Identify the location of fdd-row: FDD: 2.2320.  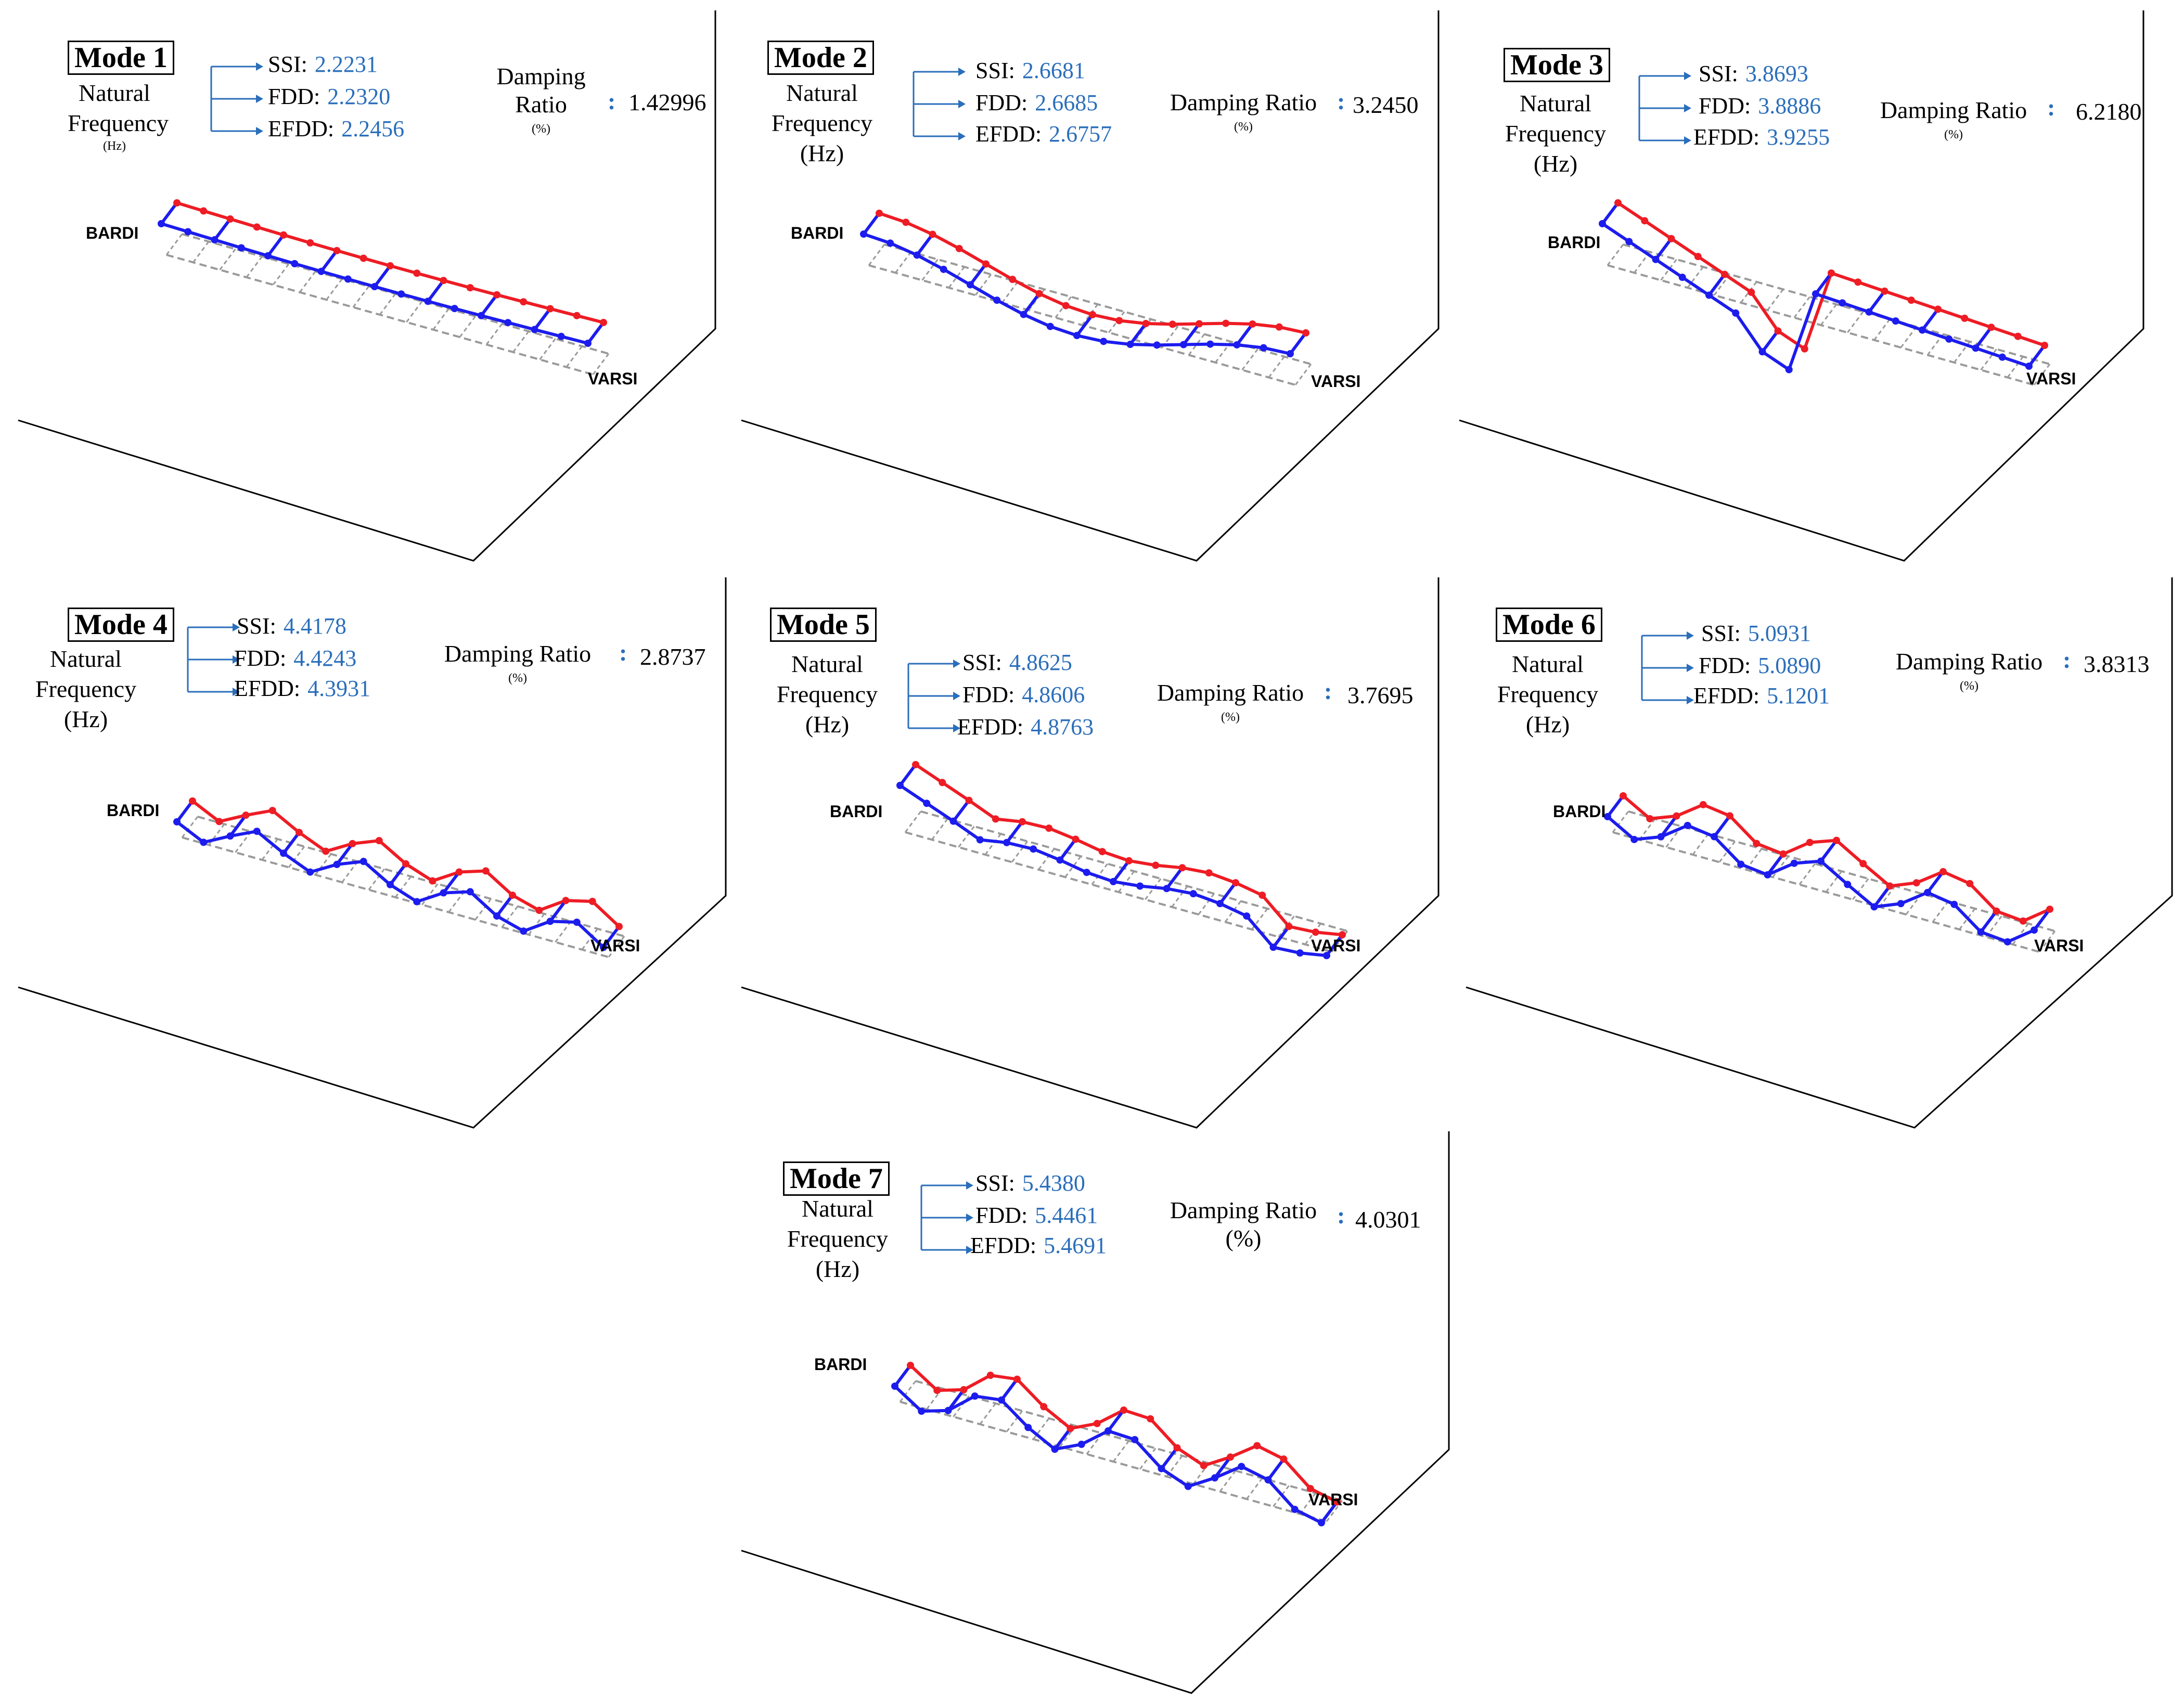
(329, 97).